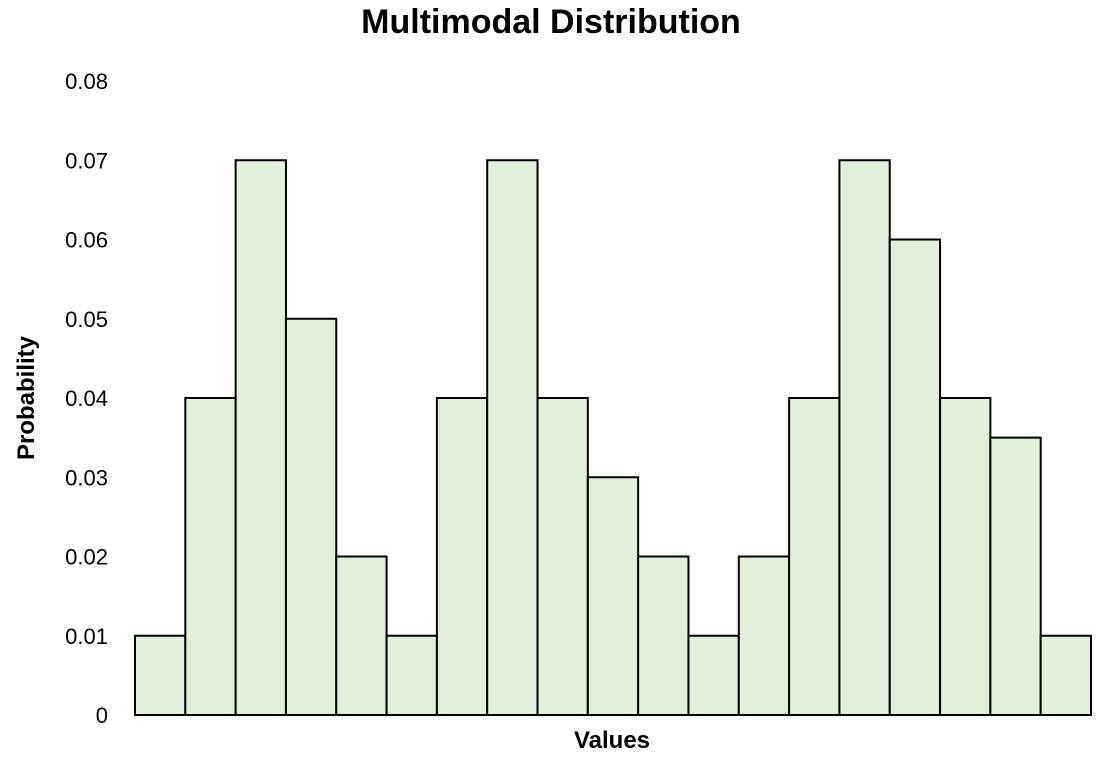 This screenshot has width=1107, height=768. Describe the element at coordinates (551, 22) in the screenshot. I see `chart-title: Multimodal Distribution` at that location.